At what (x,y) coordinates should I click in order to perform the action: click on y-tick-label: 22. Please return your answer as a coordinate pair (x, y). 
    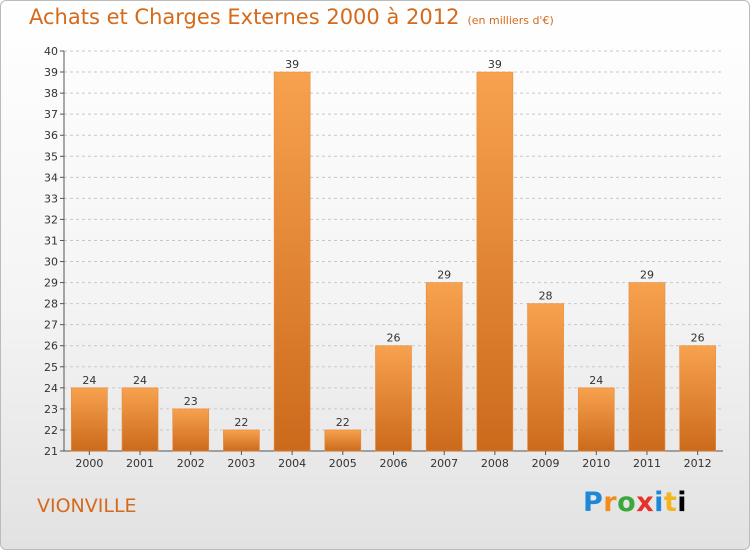
    Looking at the image, I should click on (51, 430).